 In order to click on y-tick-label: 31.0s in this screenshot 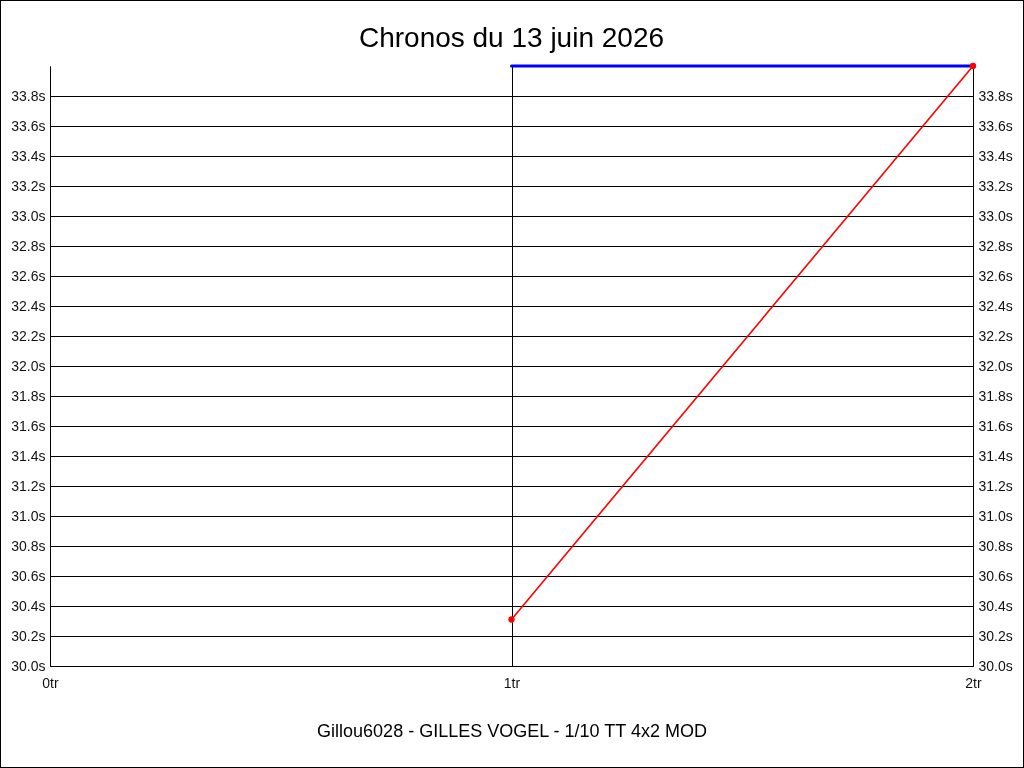, I will do `click(28, 515)`.